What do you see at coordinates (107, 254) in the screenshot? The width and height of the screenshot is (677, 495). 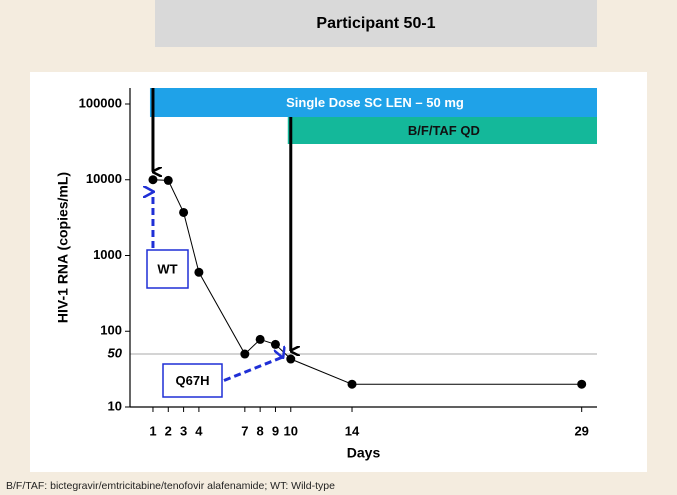 I see `y-tick-label: 1000` at bounding box center [107, 254].